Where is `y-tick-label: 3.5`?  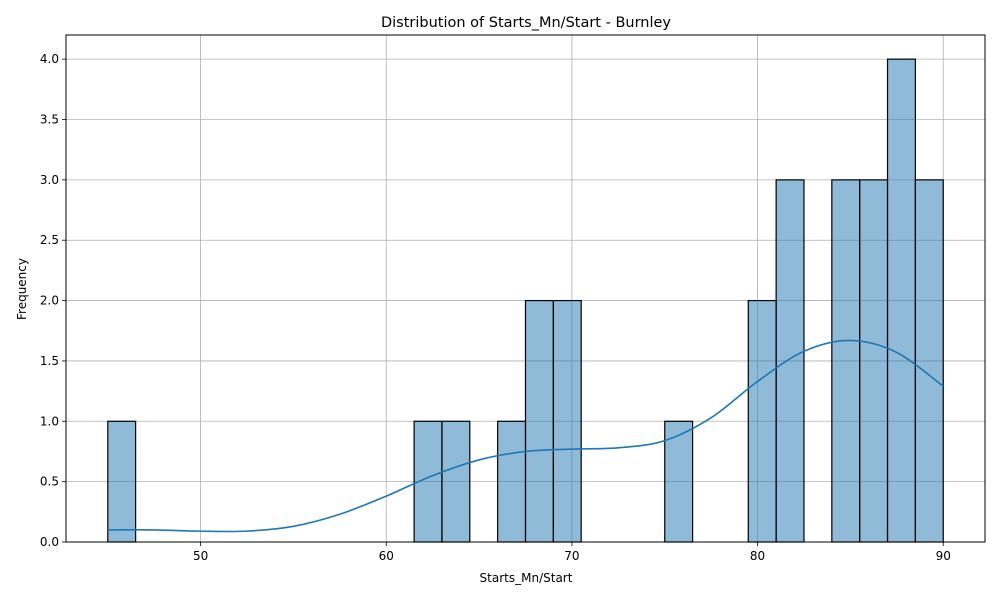 y-tick-label: 3.5 is located at coordinates (49, 120).